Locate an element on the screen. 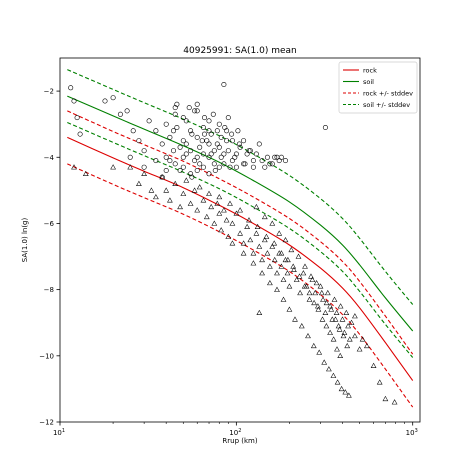  x-axis-label: Rrup (km) is located at coordinates (239, 441).